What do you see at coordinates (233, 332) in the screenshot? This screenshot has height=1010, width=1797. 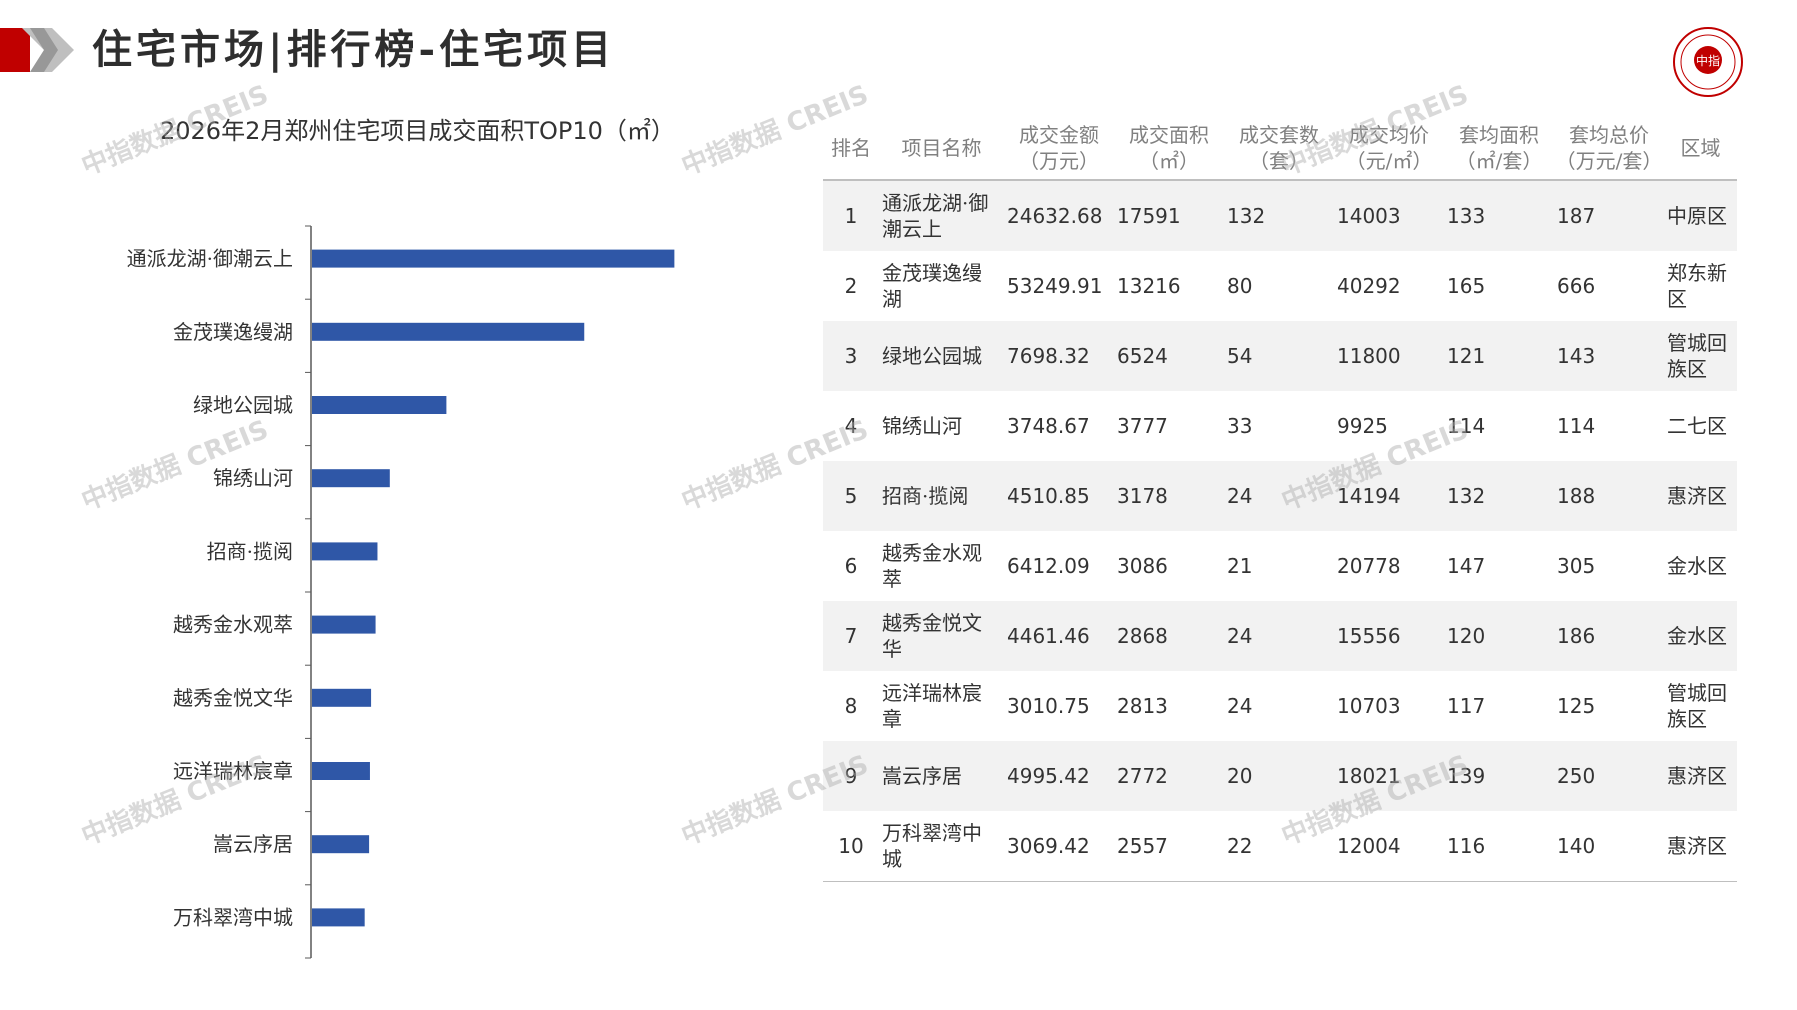 I see `category-label: 金茂璞逸缦湖` at bounding box center [233, 332].